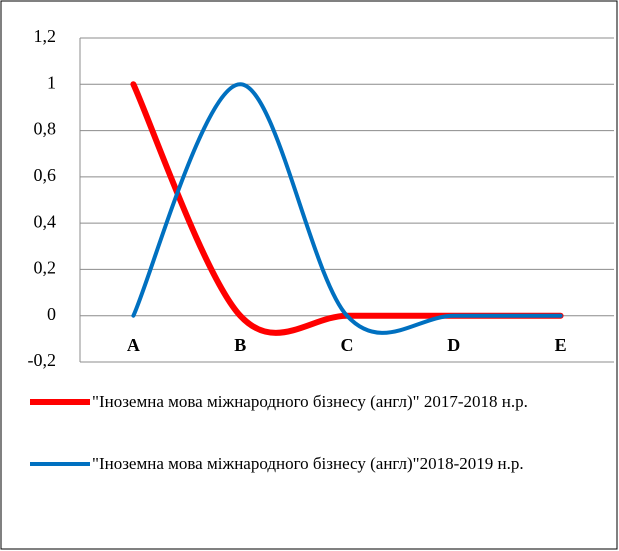 The image size is (619, 551). Describe the element at coordinates (45, 175) in the screenshot. I see `y-tick-label: 0,6` at that location.